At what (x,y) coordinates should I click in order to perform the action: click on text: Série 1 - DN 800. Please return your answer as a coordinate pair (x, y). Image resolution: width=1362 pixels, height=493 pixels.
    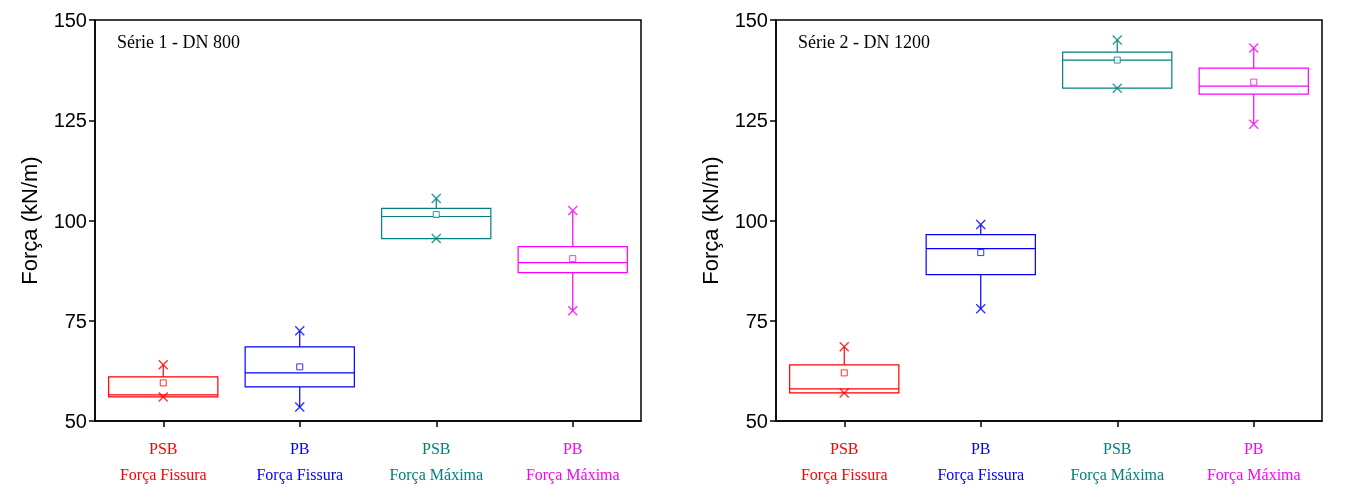
    Looking at the image, I should click on (178, 42).